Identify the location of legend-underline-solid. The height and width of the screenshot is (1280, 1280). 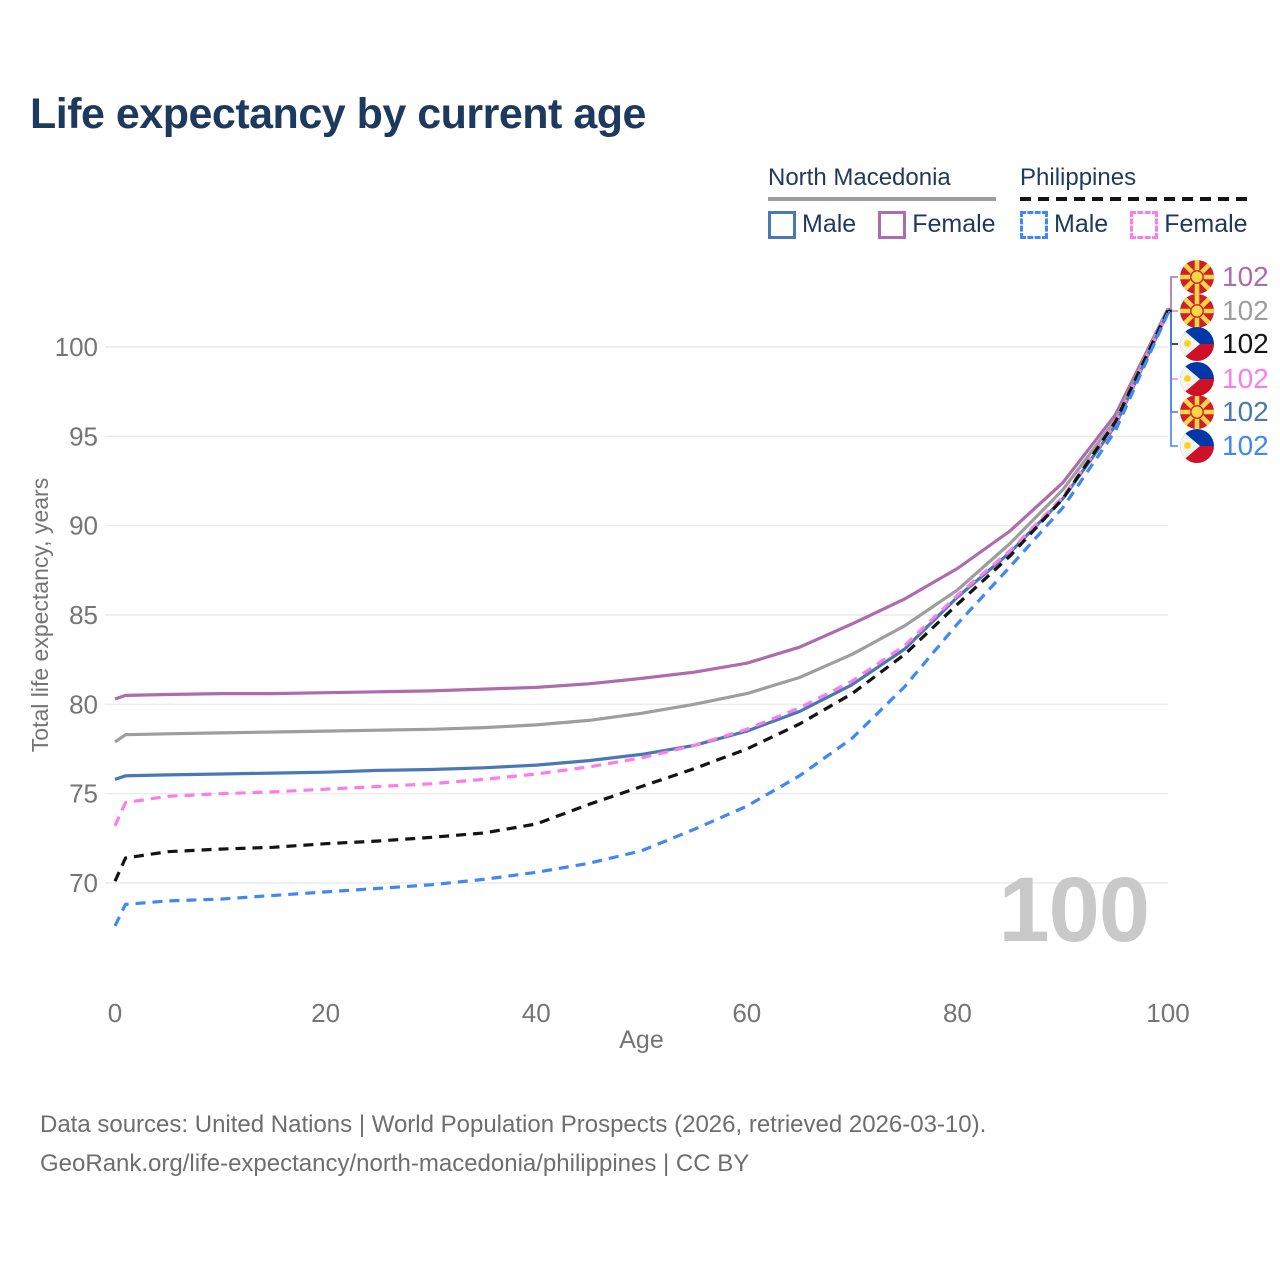
(882, 199).